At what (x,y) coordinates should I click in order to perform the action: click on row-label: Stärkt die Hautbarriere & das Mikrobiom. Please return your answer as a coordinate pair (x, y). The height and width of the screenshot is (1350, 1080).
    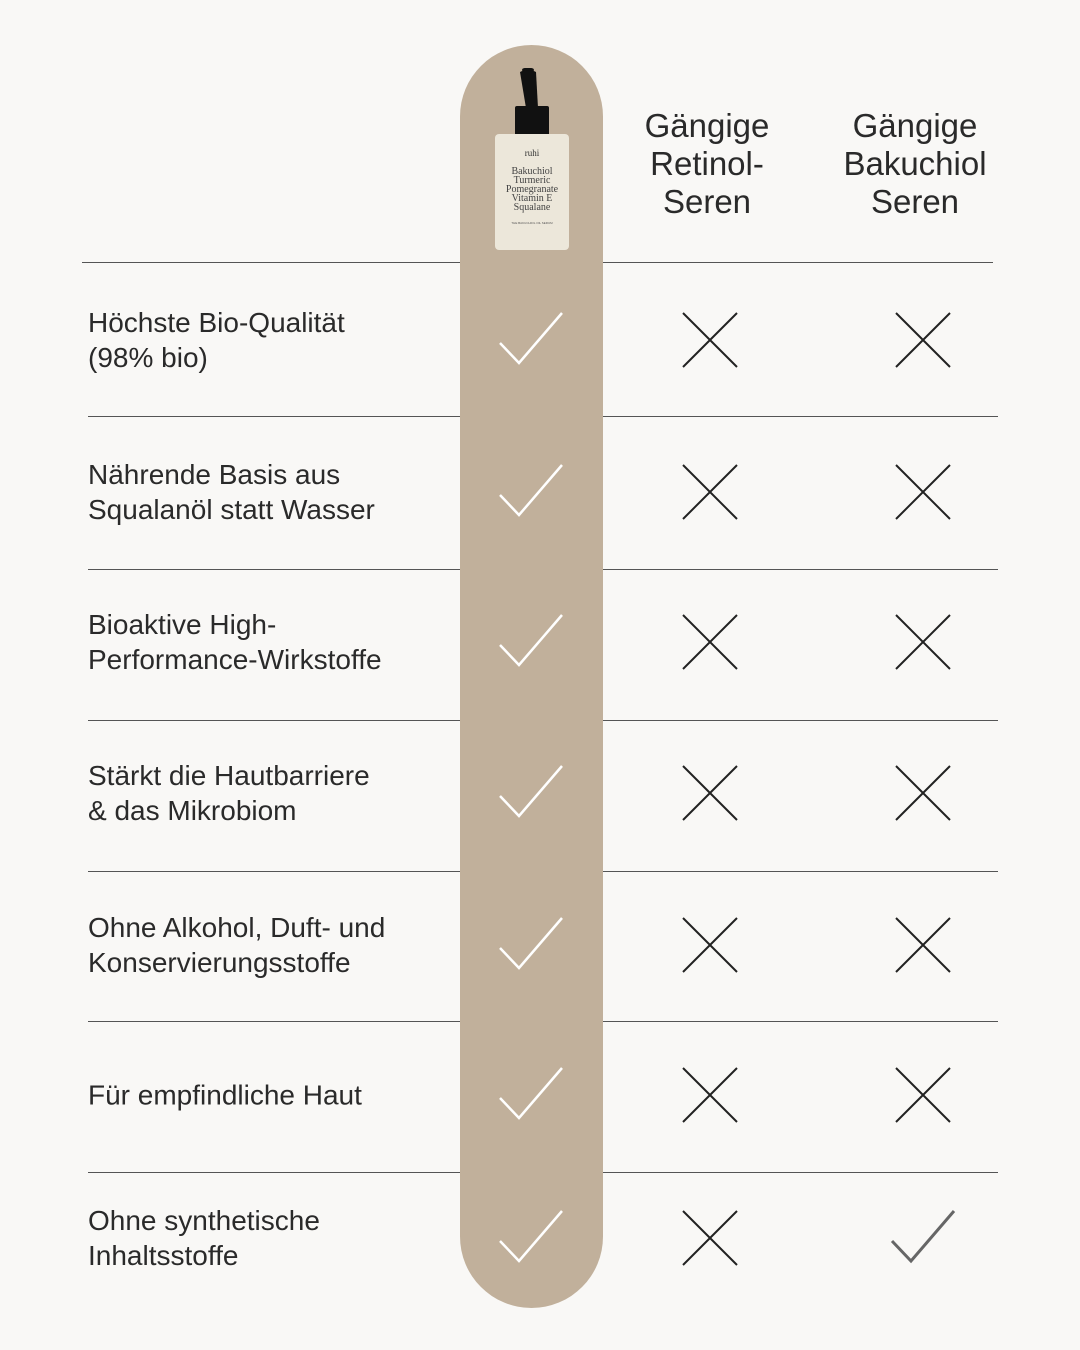
    Looking at the image, I should click on (268, 793).